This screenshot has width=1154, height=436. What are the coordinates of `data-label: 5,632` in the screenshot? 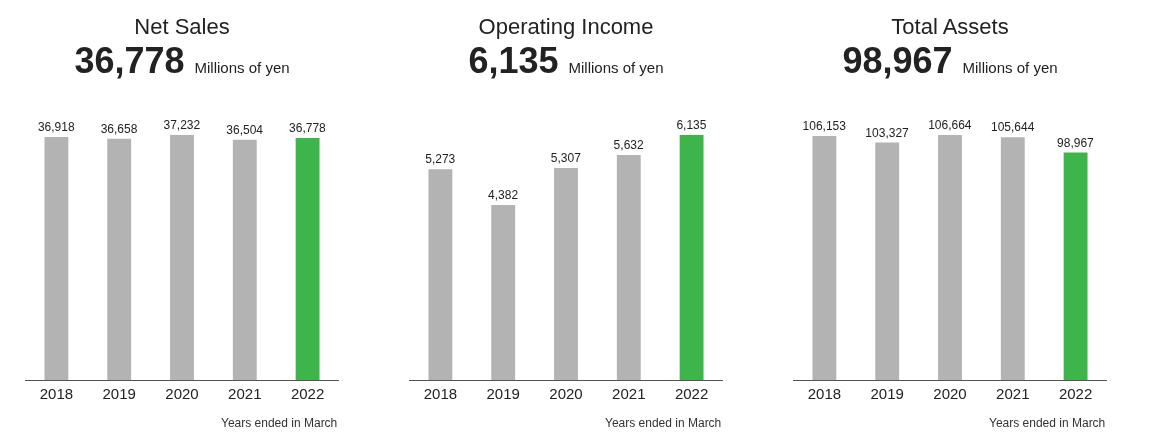 It's located at (628, 145).